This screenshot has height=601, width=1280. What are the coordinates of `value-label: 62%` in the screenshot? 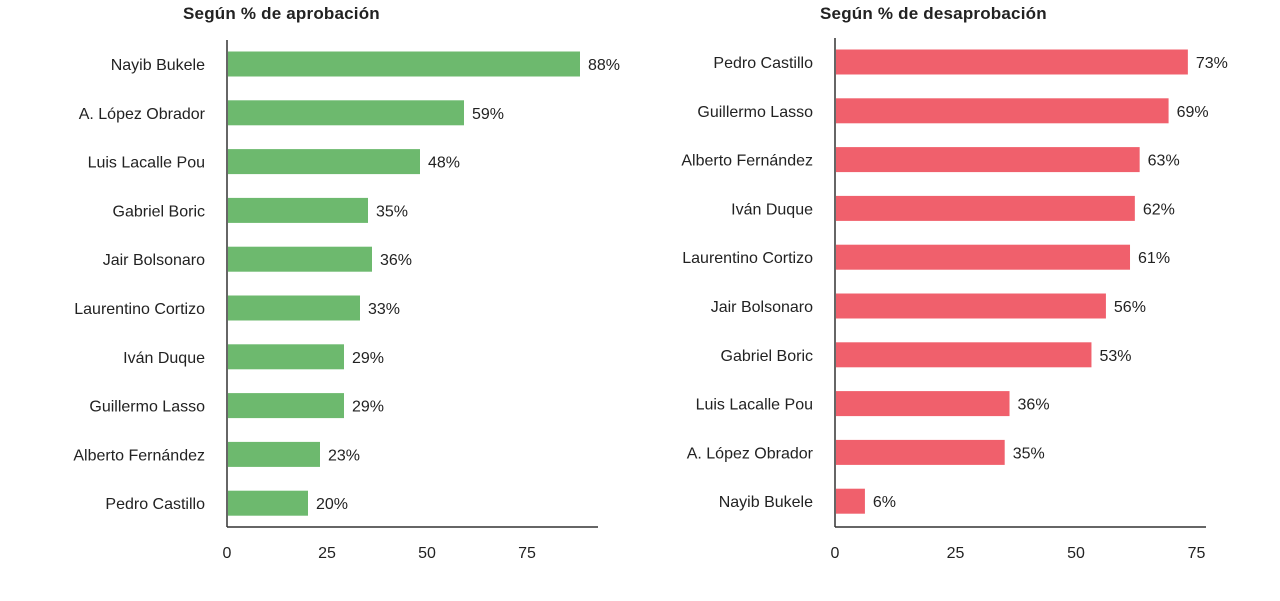 It's located at (1159, 209).